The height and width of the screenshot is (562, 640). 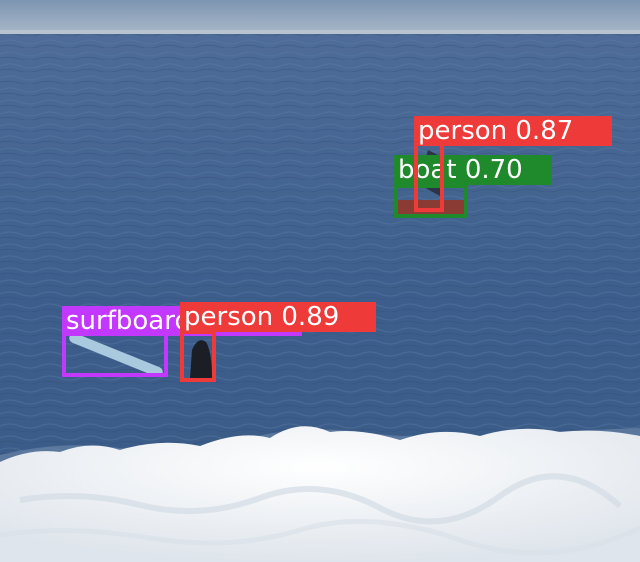 What do you see at coordinates (320, 17) in the screenshot?
I see `sky-band` at bounding box center [320, 17].